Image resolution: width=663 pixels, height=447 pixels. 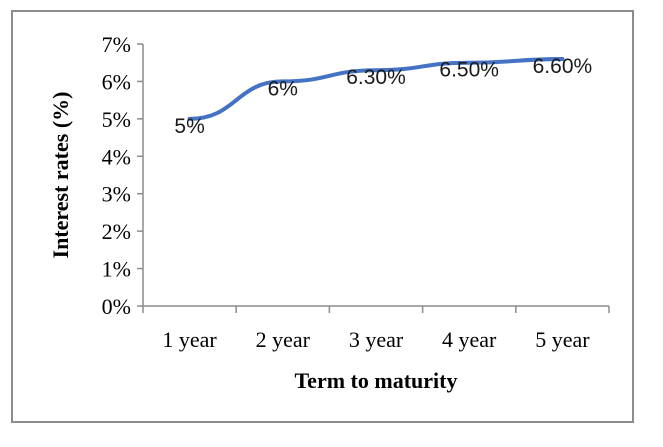 I want to click on x-axis-title: Term to maturity, so click(x=376, y=380).